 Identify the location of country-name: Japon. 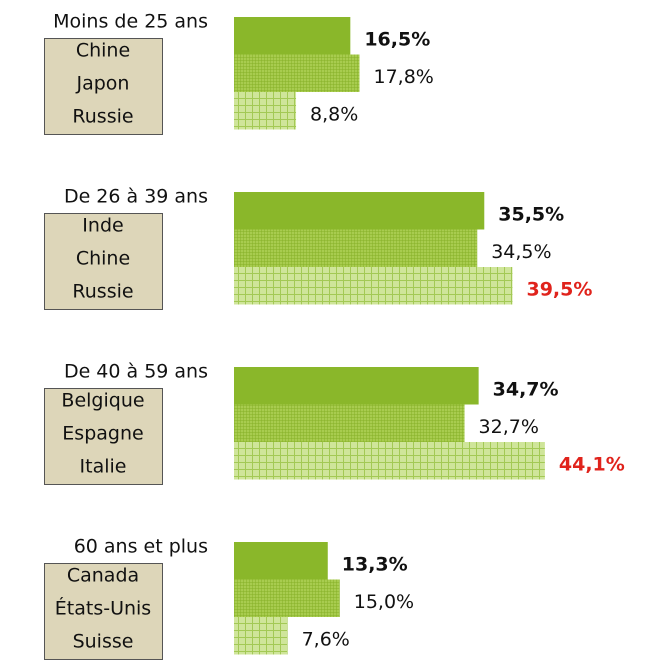
(103, 84).